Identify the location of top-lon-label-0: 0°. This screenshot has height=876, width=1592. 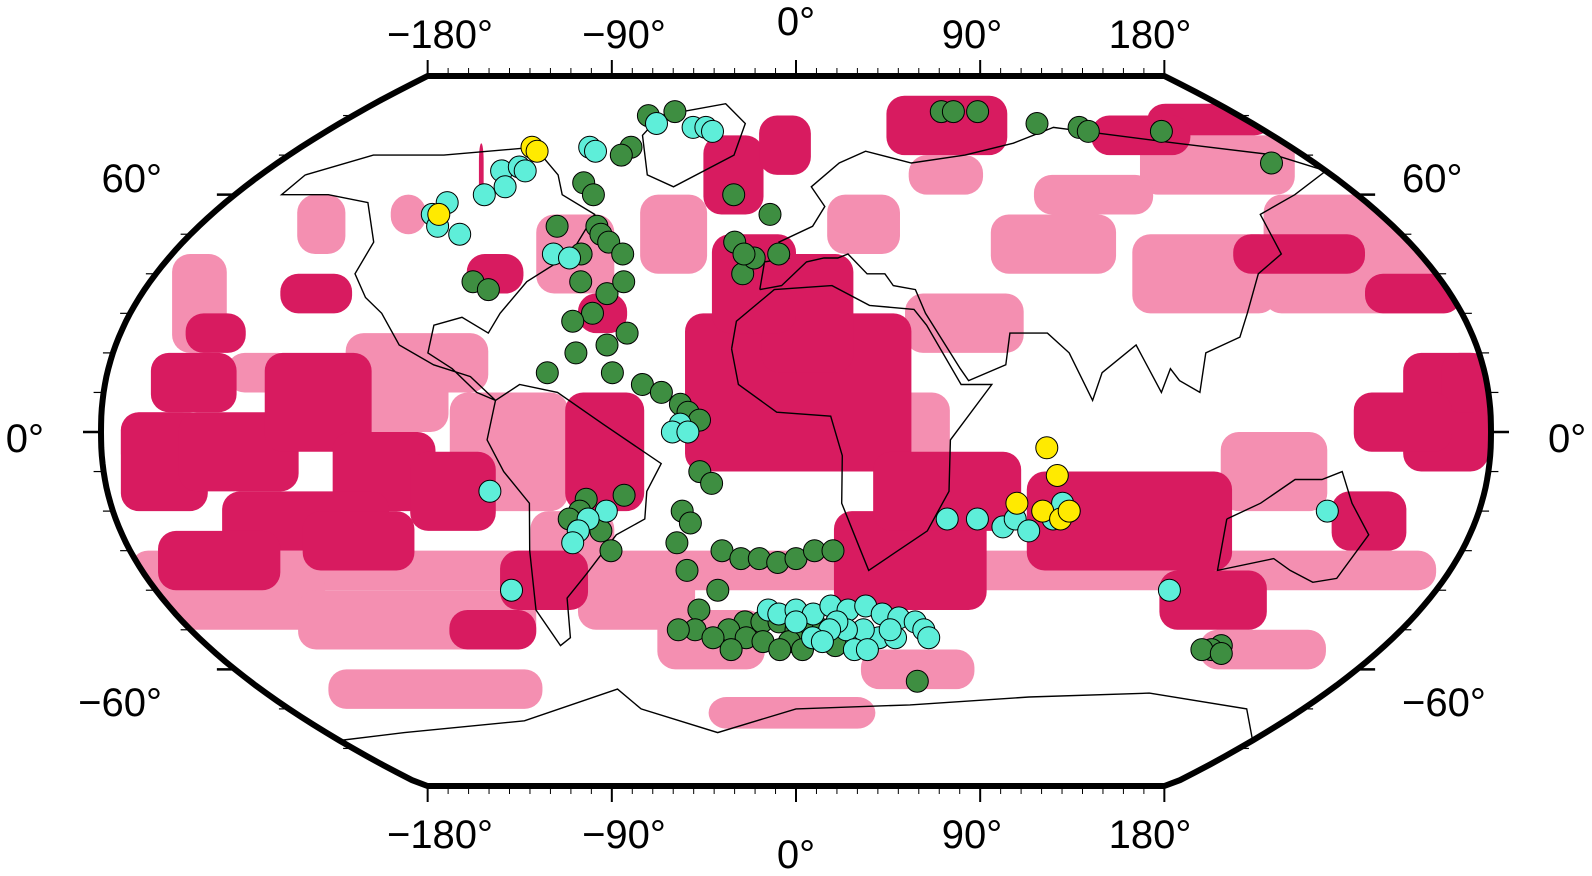
(796, 22).